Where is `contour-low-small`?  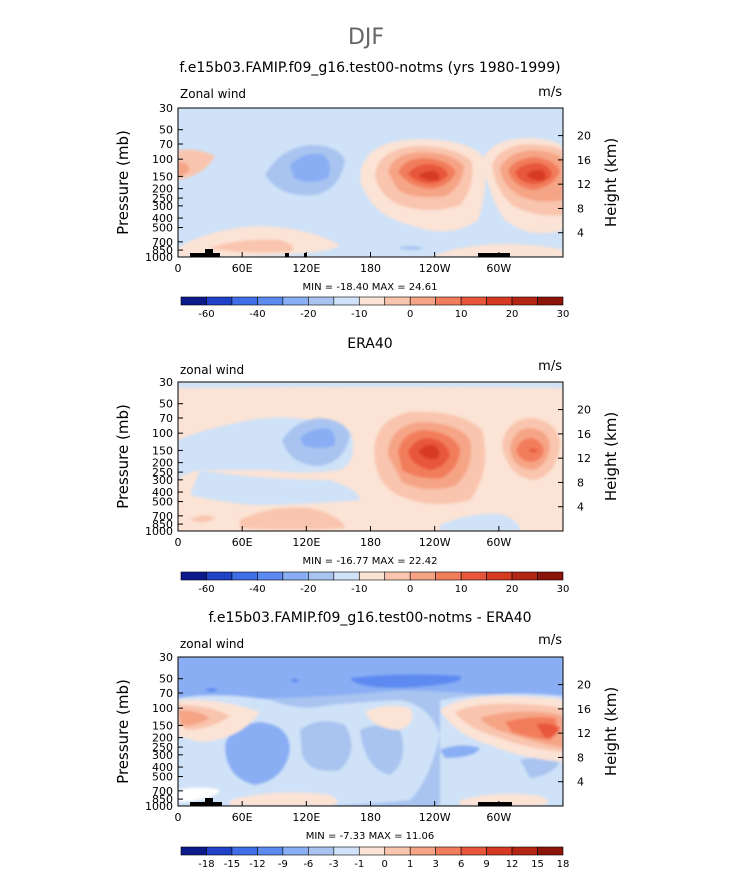 contour-low-small is located at coordinates (202, 519).